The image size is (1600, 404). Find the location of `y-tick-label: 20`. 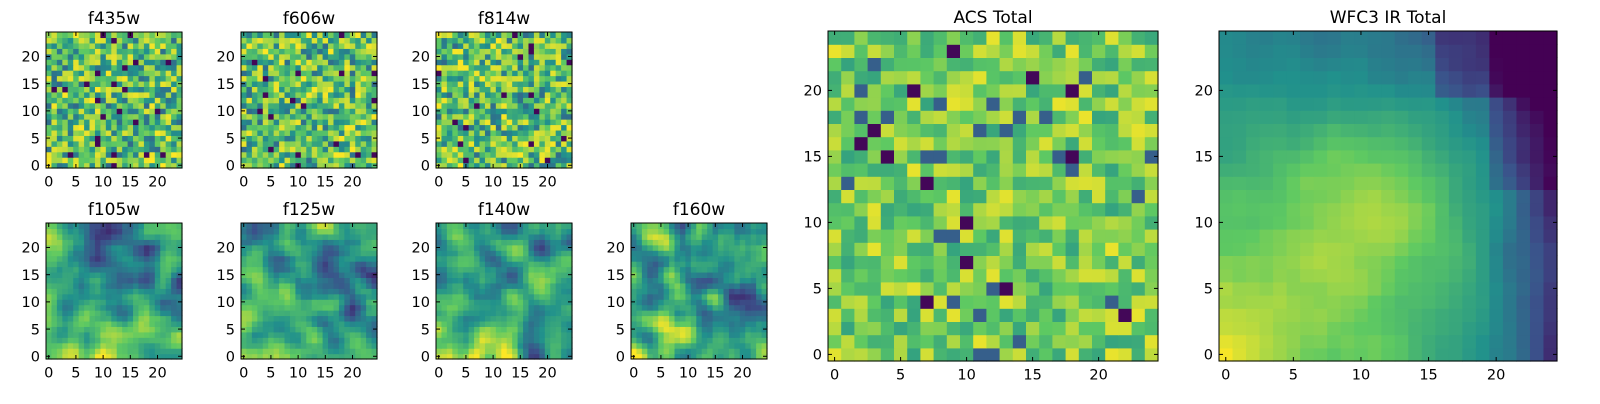

y-tick-label: 20 is located at coordinates (226, 58).